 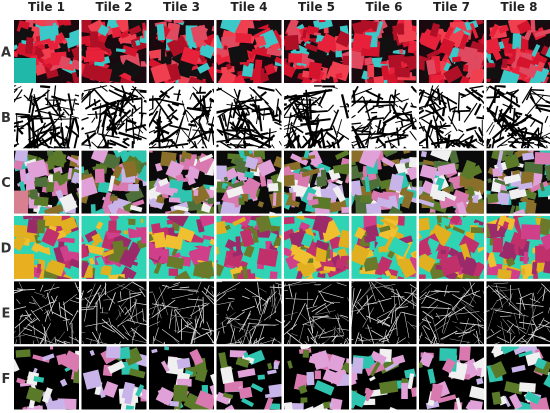 What do you see at coordinates (383, 7) in the screenshot?
I see `column-header: Tile 6` at bounding box center [383, 7].